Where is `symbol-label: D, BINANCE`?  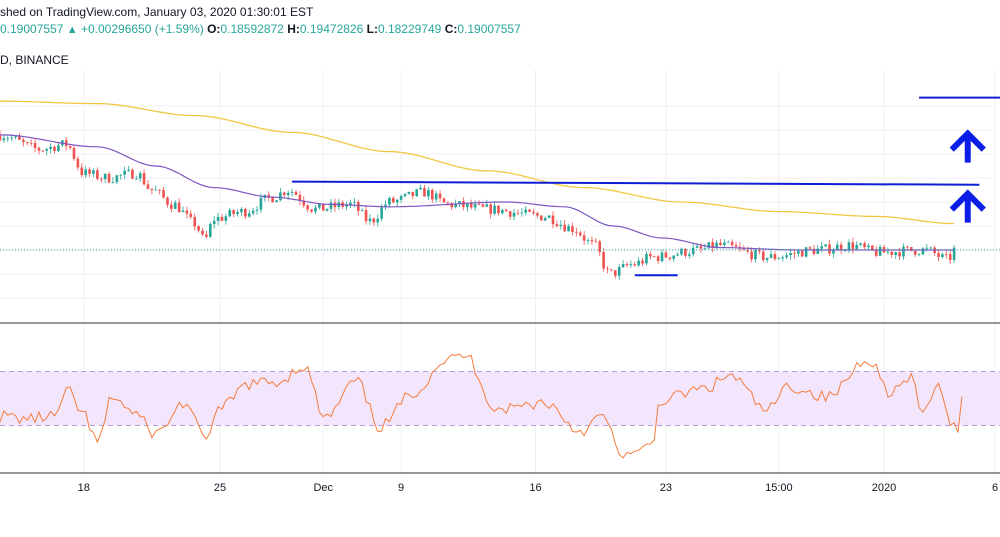 symbol-label: D, BINANCE is located at coordinates (34, 60).